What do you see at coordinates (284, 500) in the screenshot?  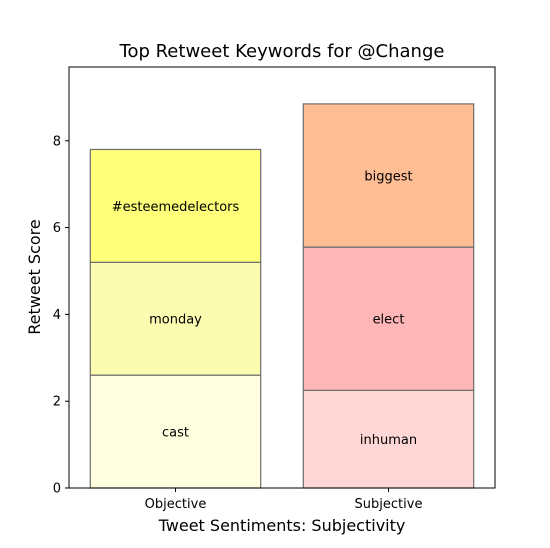 I see `x-axis: Objective Subjective` at bounding box center [284, 500].